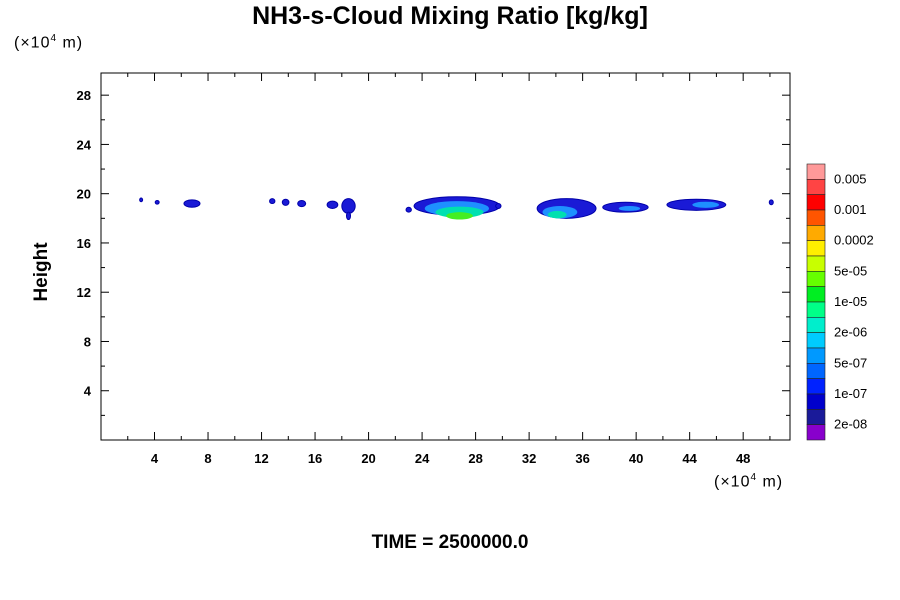 The height and width of the screenshot is (600, 900). Describe the element at coordinates (450, 542) in the screenshot. I see `time-label: TIME = 2500000.0` at that location.